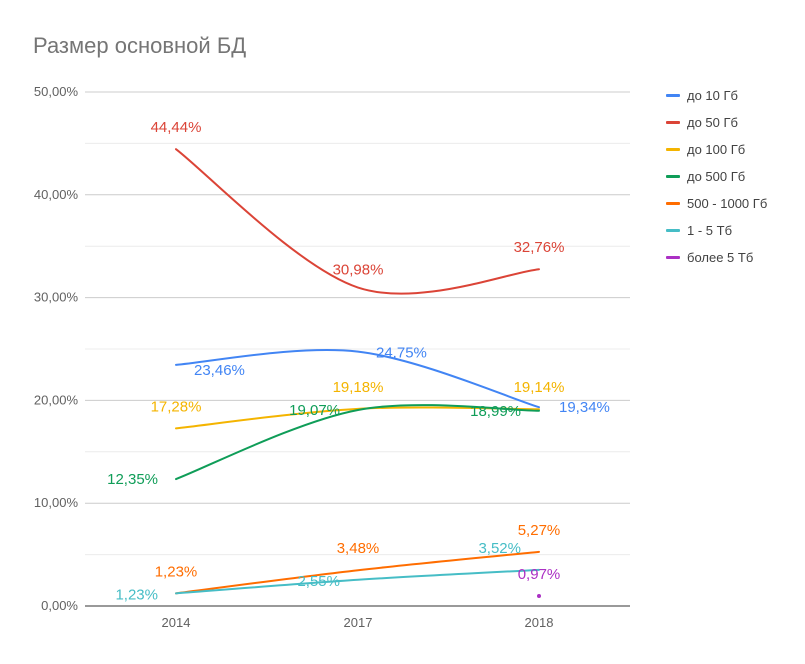 The height and width of the screenshot is (664, 805). What do you see at coordinates (56, 91) in the screenshot?
I see `y-tick-label: 50,00%` at bounding box center [56, 91].